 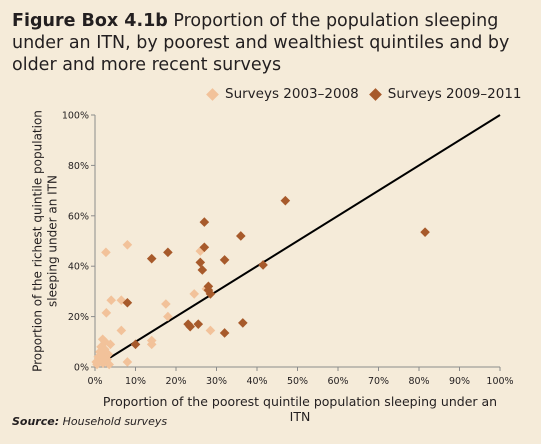 What do you see at coordinates (459, 381) in the screenshot?
I see `x-tick-label: 90%` at bounding box center [459, 381].